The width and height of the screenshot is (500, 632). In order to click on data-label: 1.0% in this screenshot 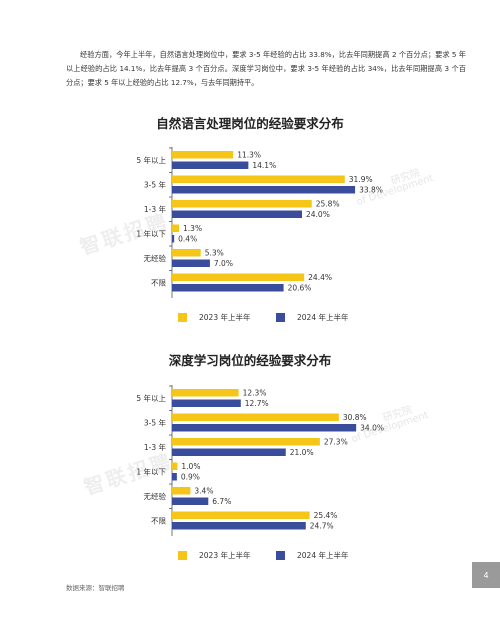, I will do `click(190, 466)`.